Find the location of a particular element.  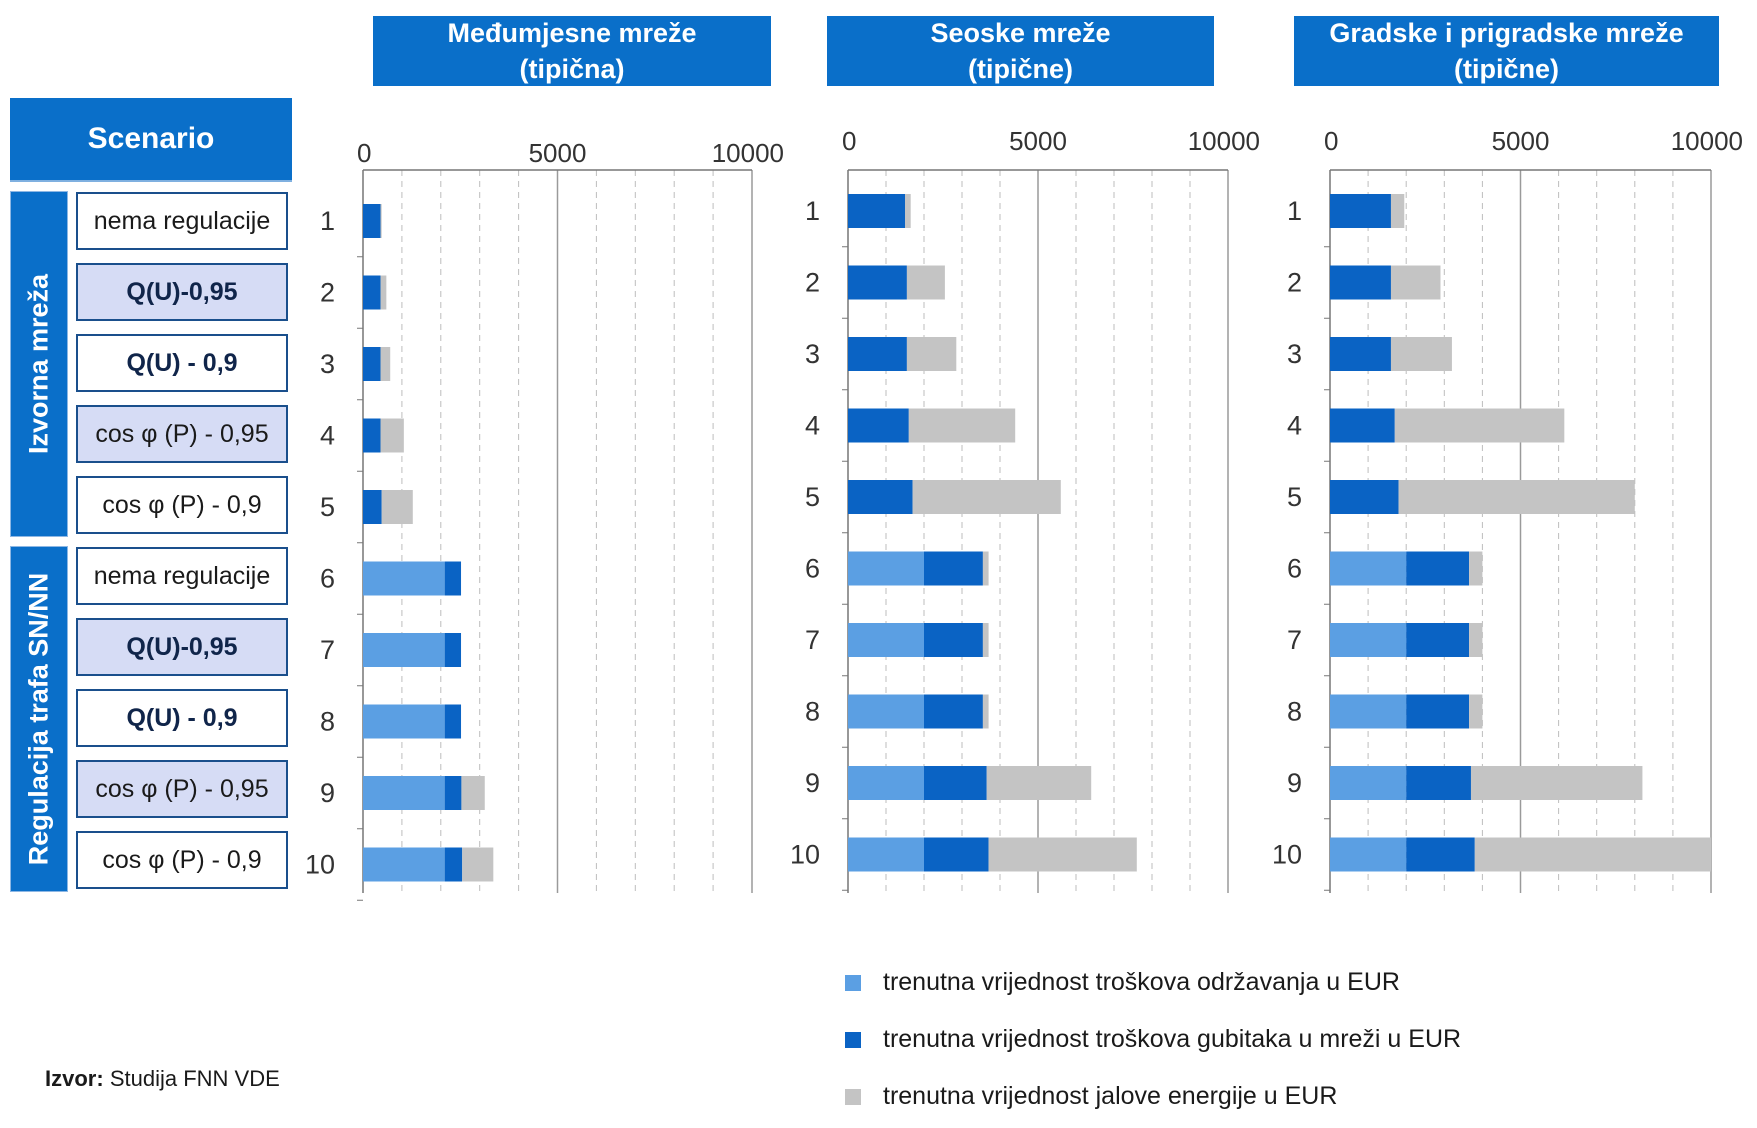

legend-swatch-reactive is located at coordinates (853, 1096).